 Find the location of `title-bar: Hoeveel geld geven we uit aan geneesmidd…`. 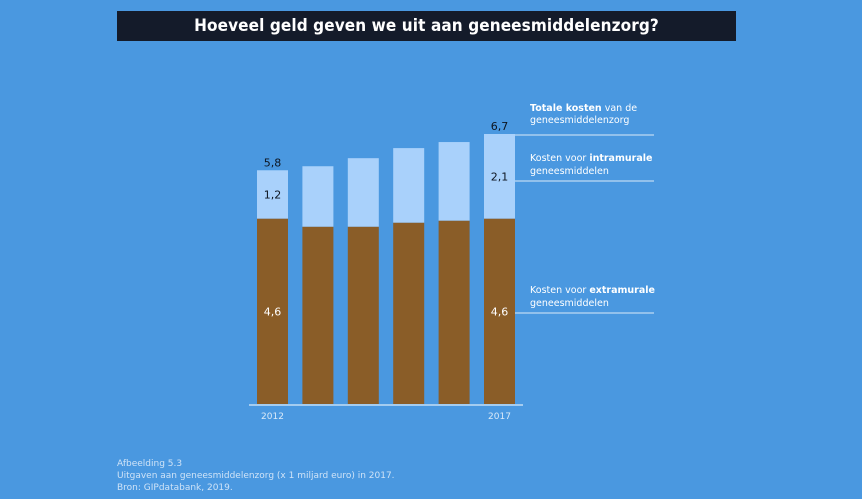

title-bar: Hoeveel geld geven we uit aan geneesmidd… is located at coordinates (426, 26).